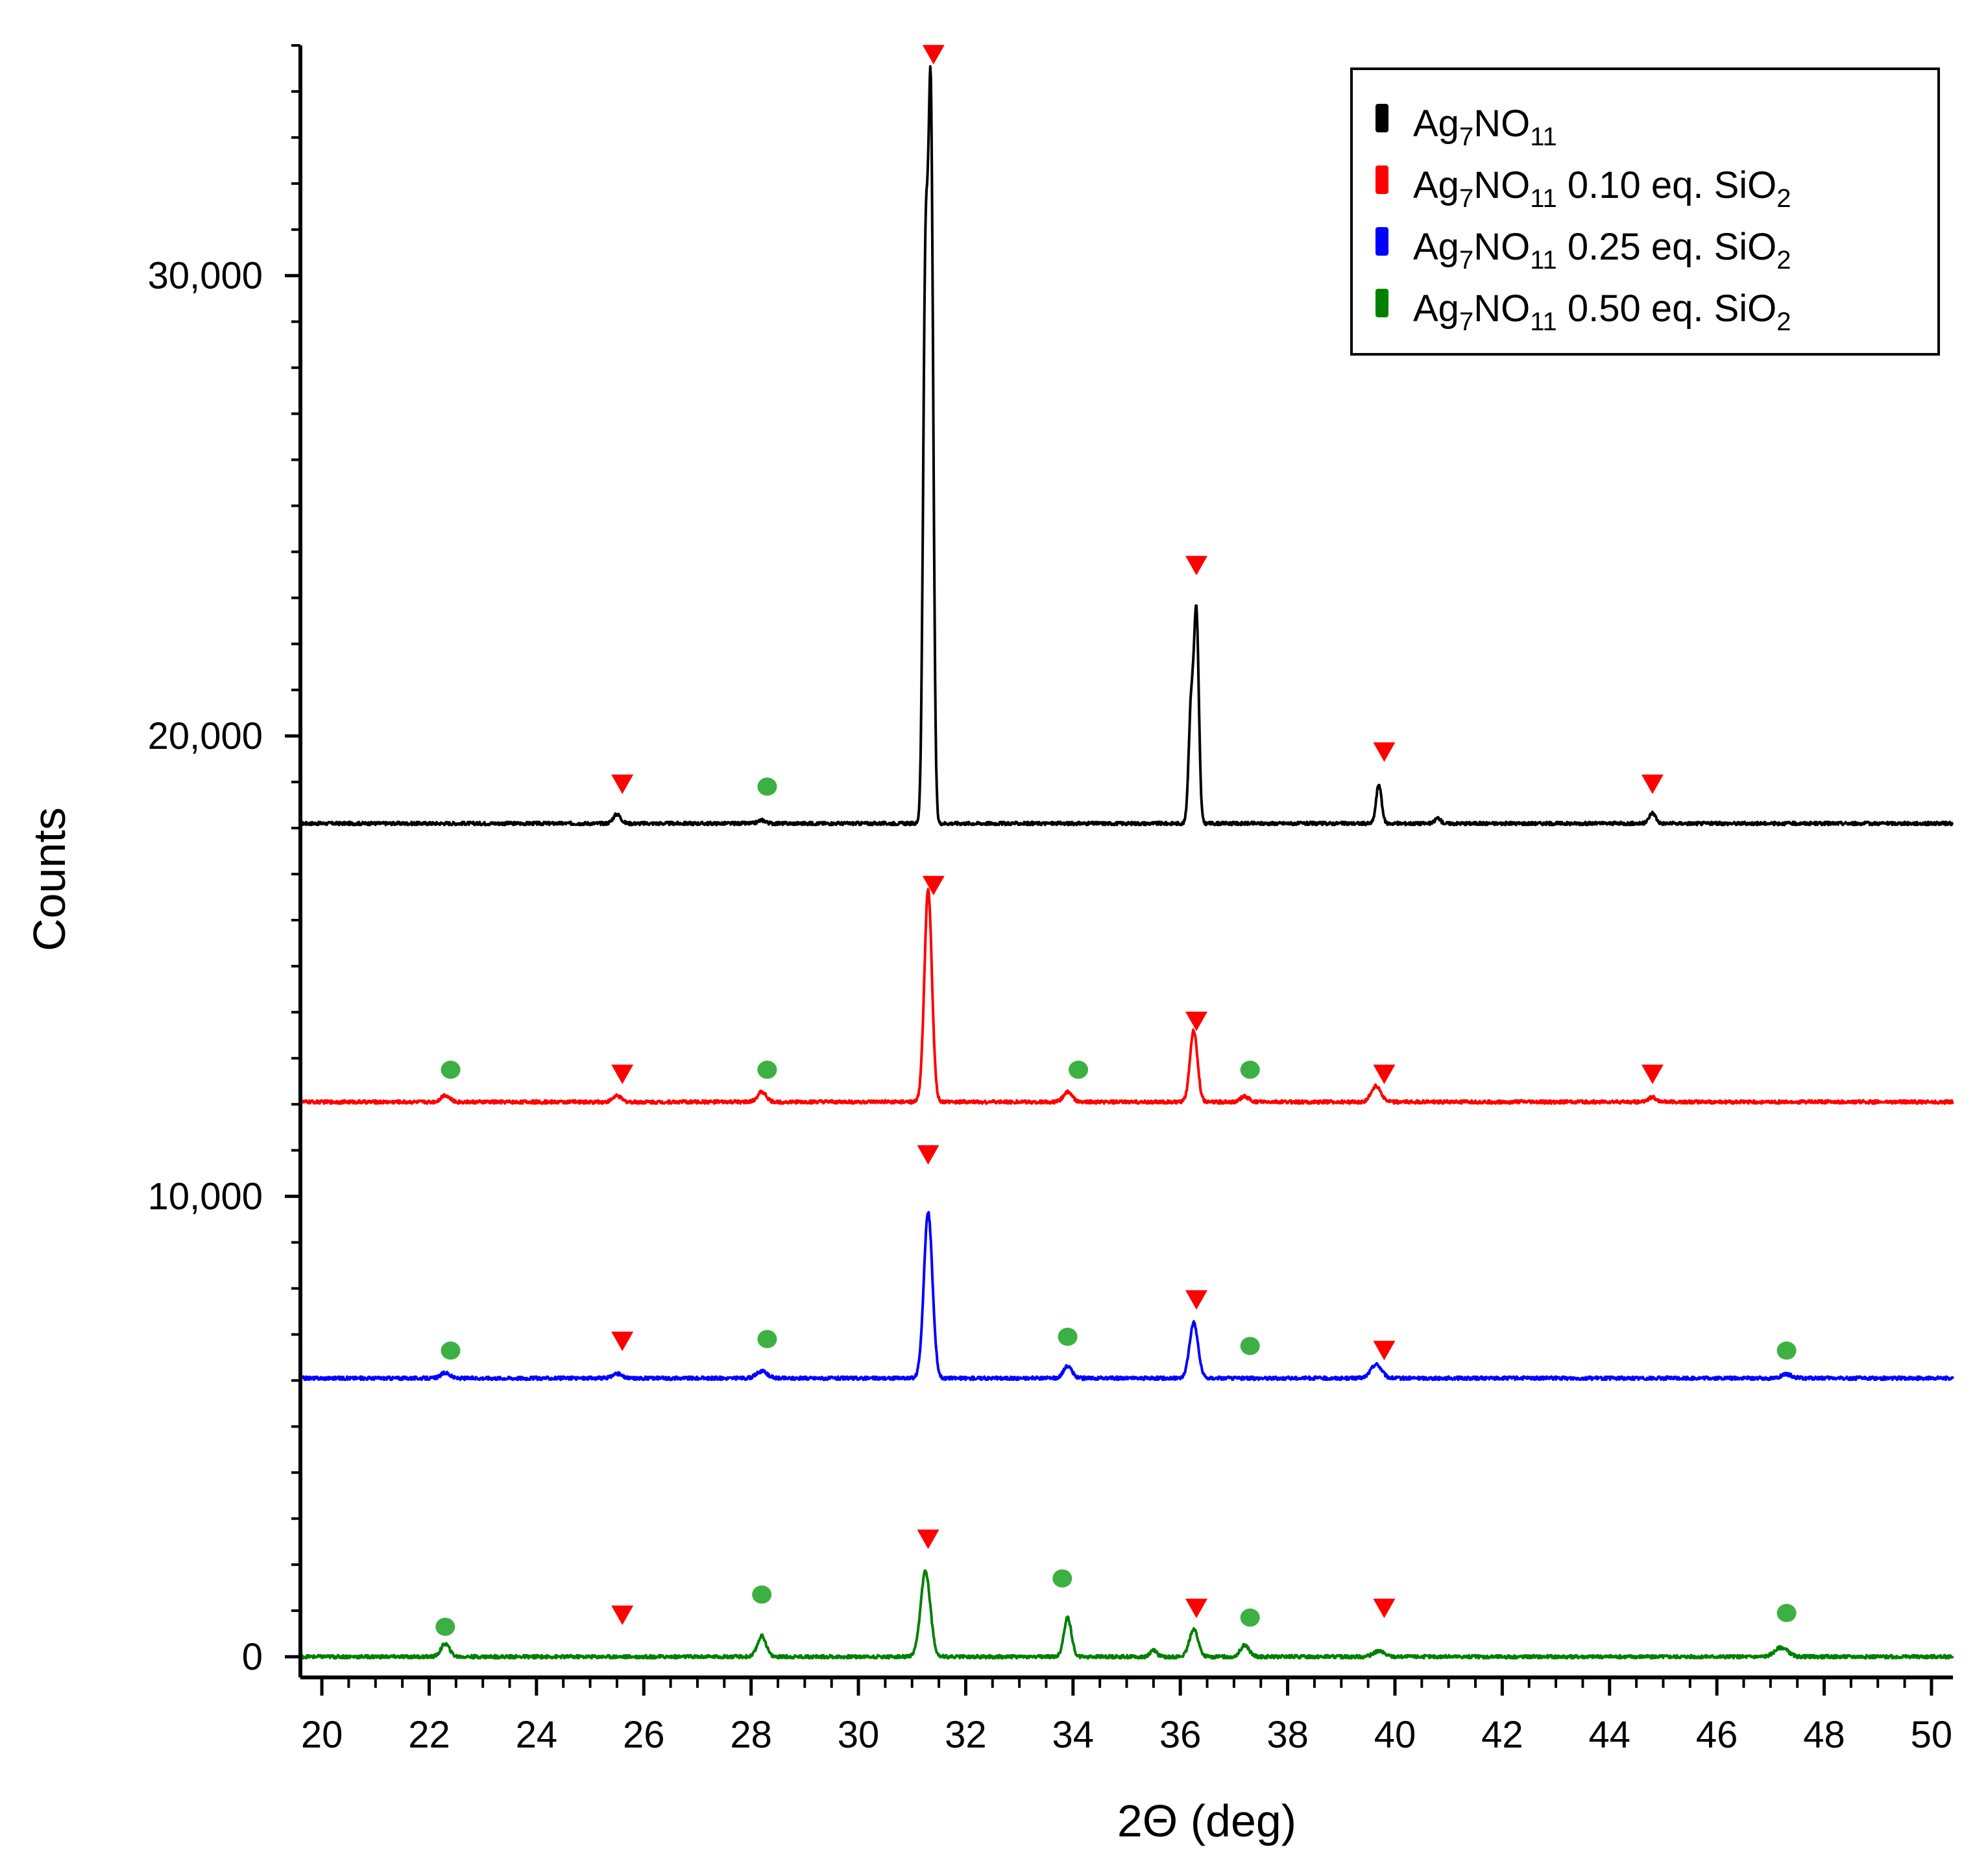 The height and width of the screenshot is (1876, 1975). Describe the element at coordinates (1824, 1735) in the screenshot. I see `x-tick-label: 48` at that location.